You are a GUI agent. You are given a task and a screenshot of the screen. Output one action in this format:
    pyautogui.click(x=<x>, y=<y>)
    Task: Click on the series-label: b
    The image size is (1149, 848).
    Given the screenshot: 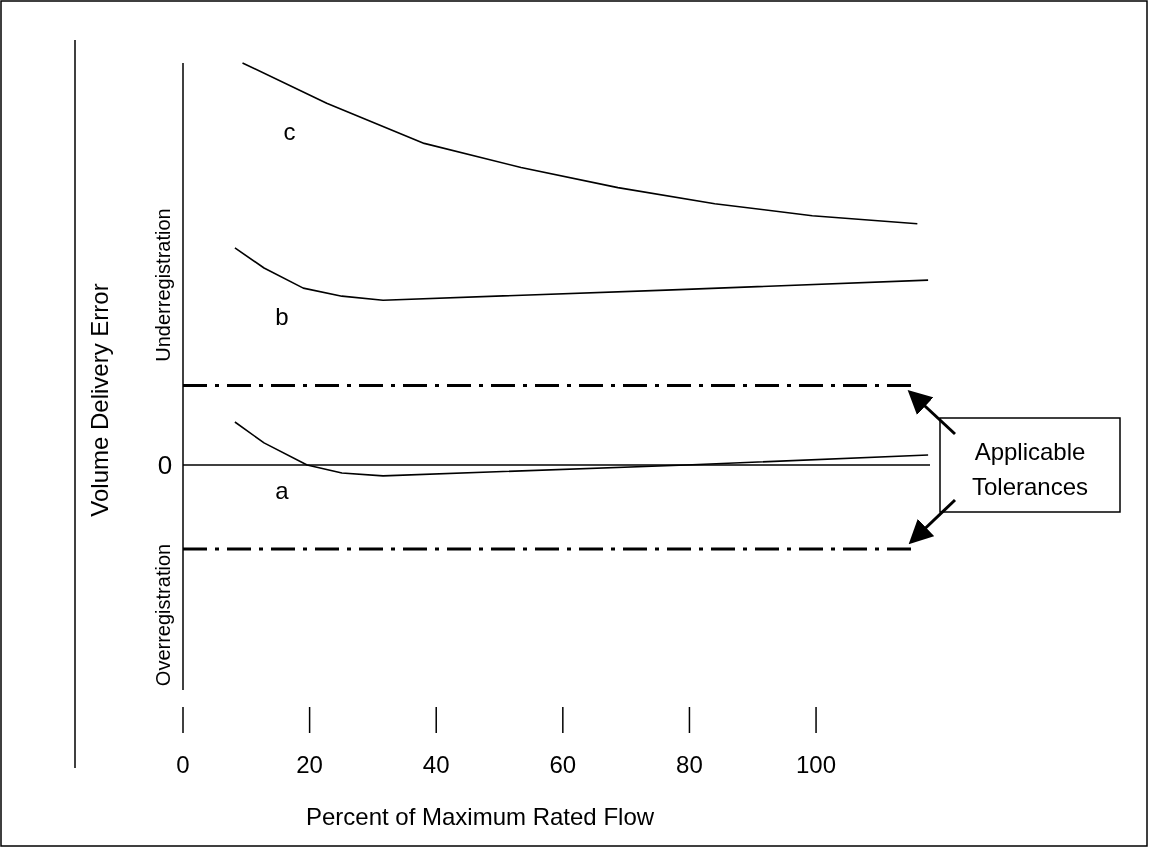 What is the action you would take?
    pyautogui.click(x=282, y=316)
    